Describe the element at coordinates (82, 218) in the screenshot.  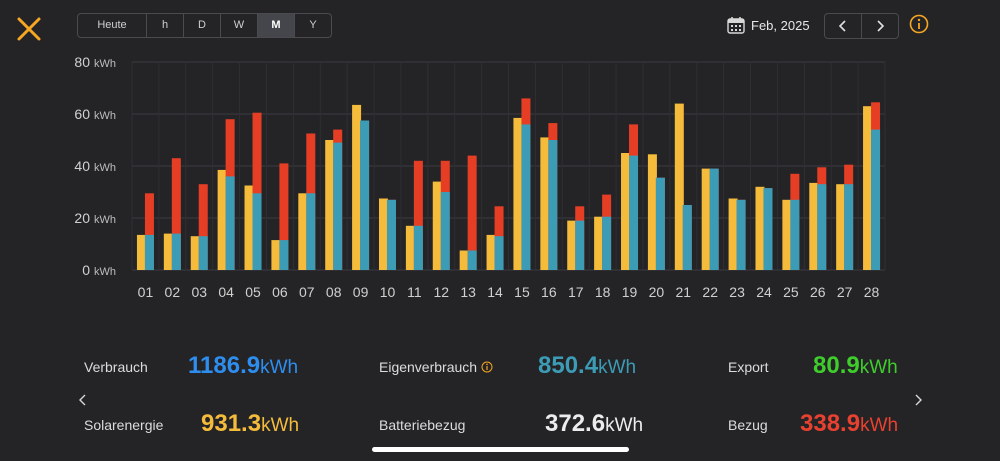
I see `y-tick-label: 20` at that location.